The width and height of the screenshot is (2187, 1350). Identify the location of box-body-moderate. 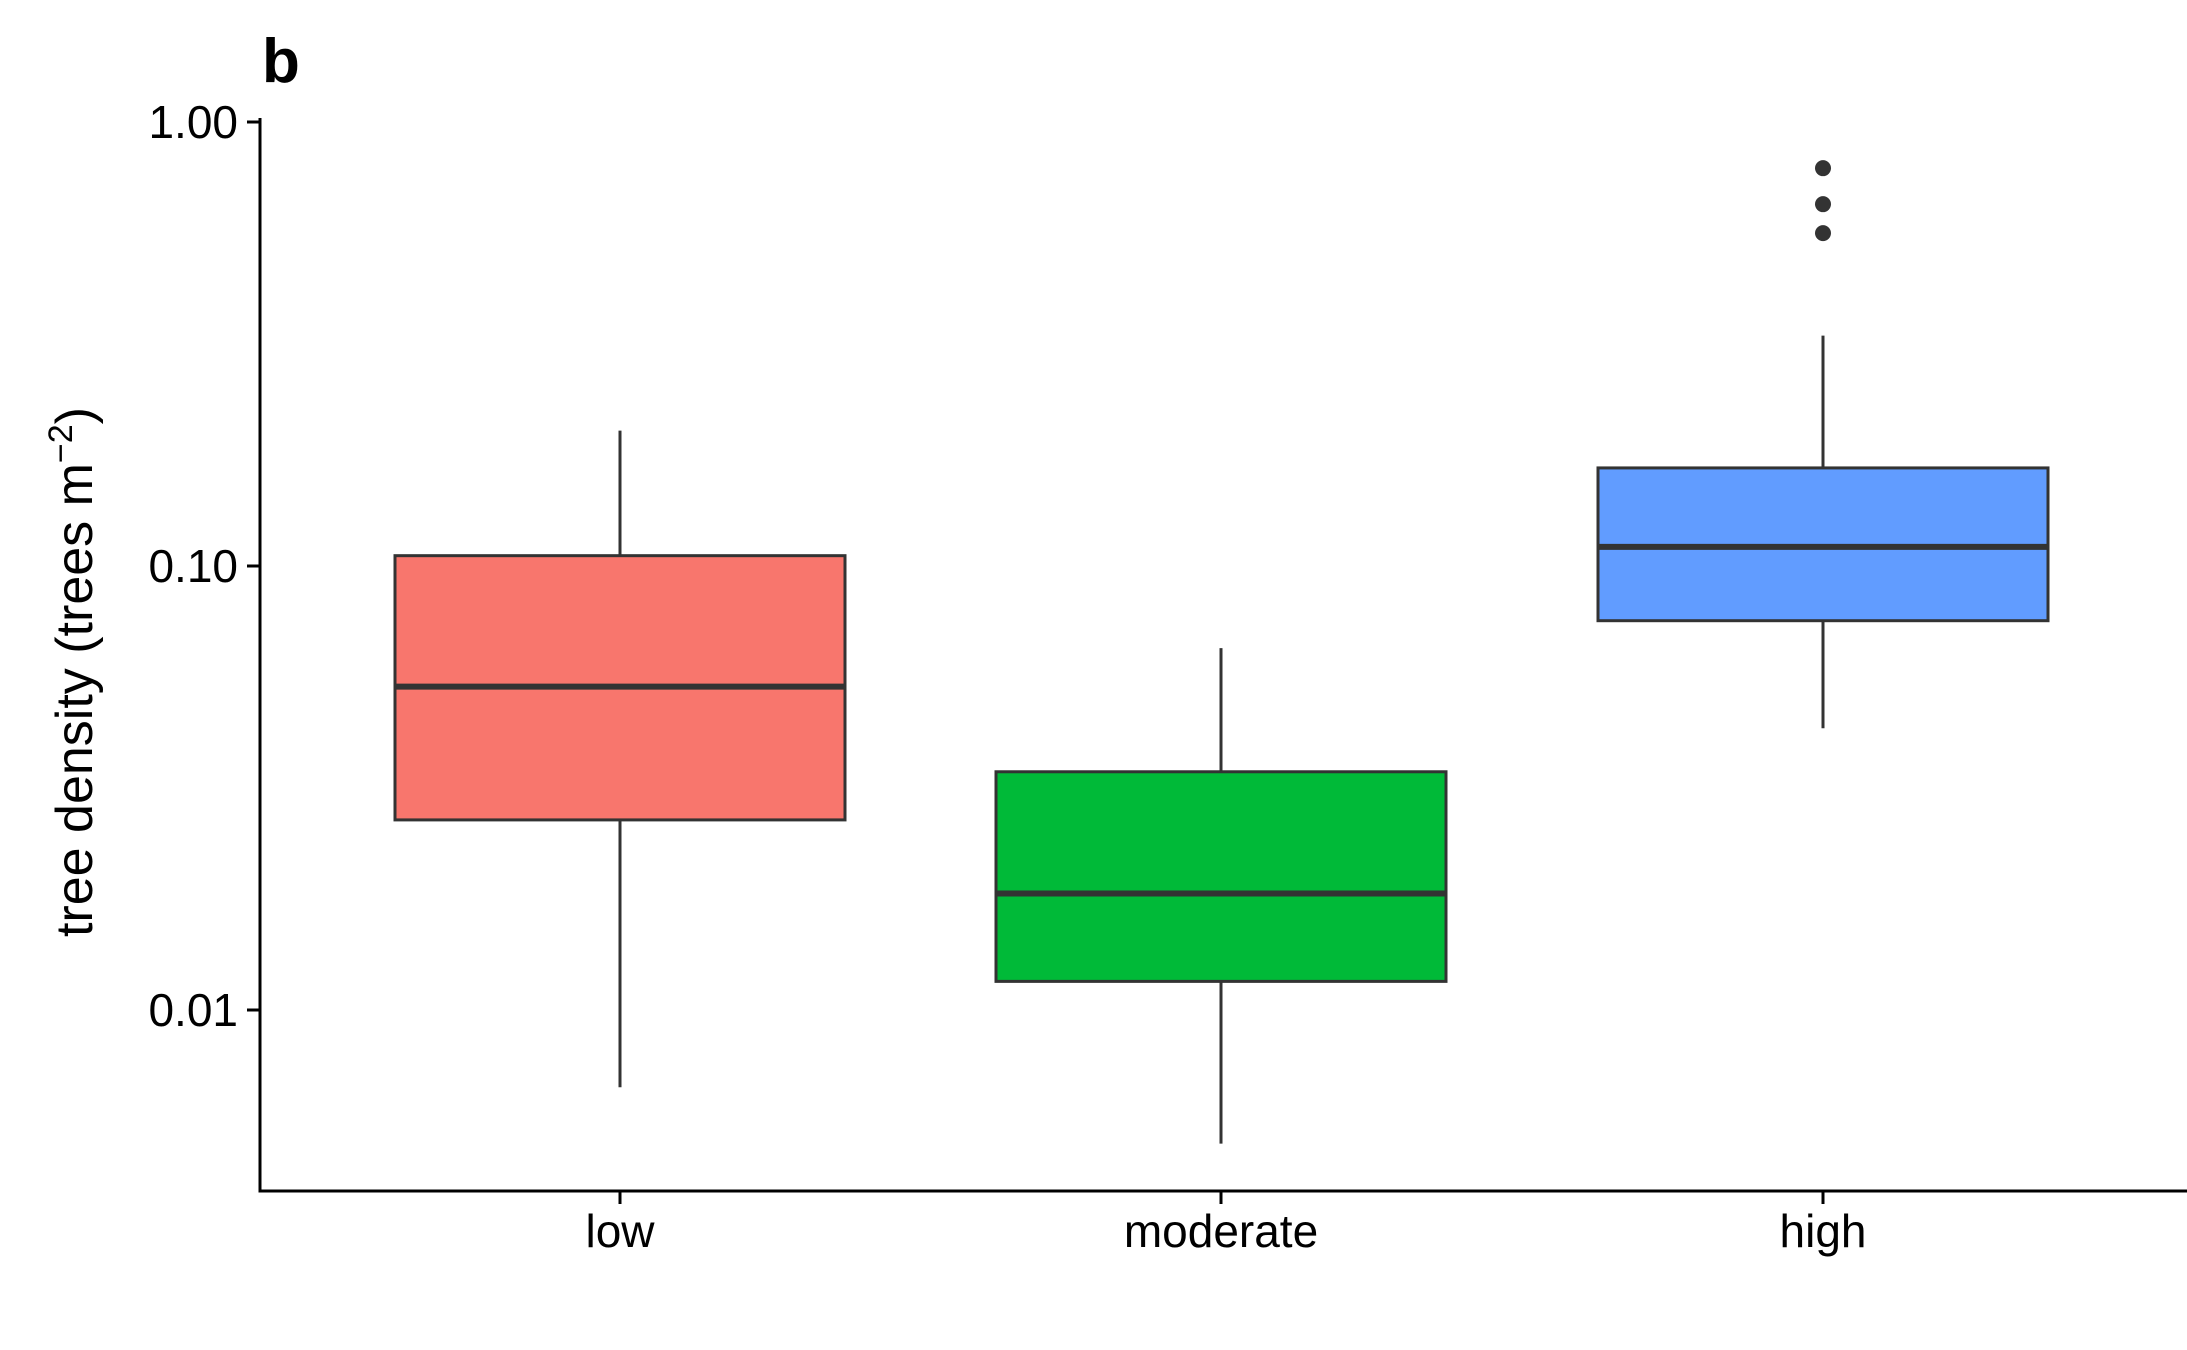
(1221, 876).